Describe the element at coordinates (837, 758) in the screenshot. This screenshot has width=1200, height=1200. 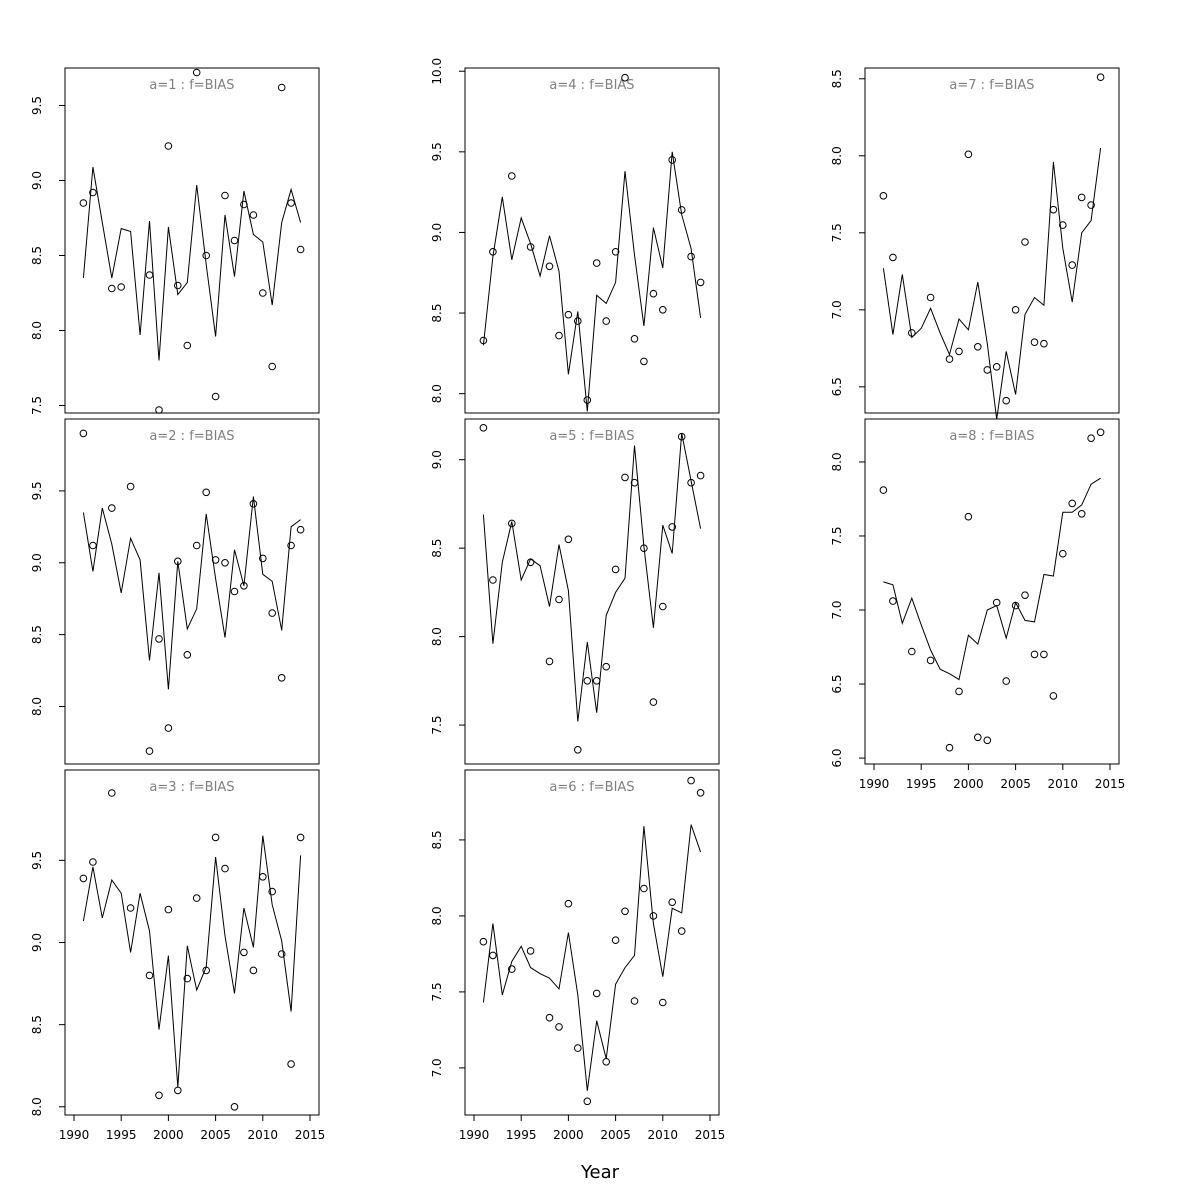
I see `y-tick-label: 6.0` at that location.